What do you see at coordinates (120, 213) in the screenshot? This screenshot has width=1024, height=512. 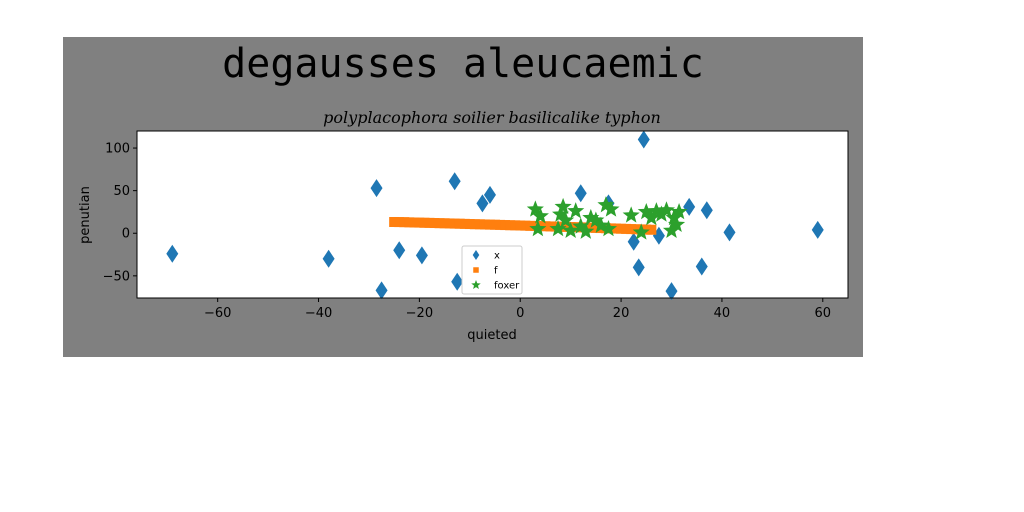 I see `y-axis: −50 0 50 100` at bounding box center [120, 213].